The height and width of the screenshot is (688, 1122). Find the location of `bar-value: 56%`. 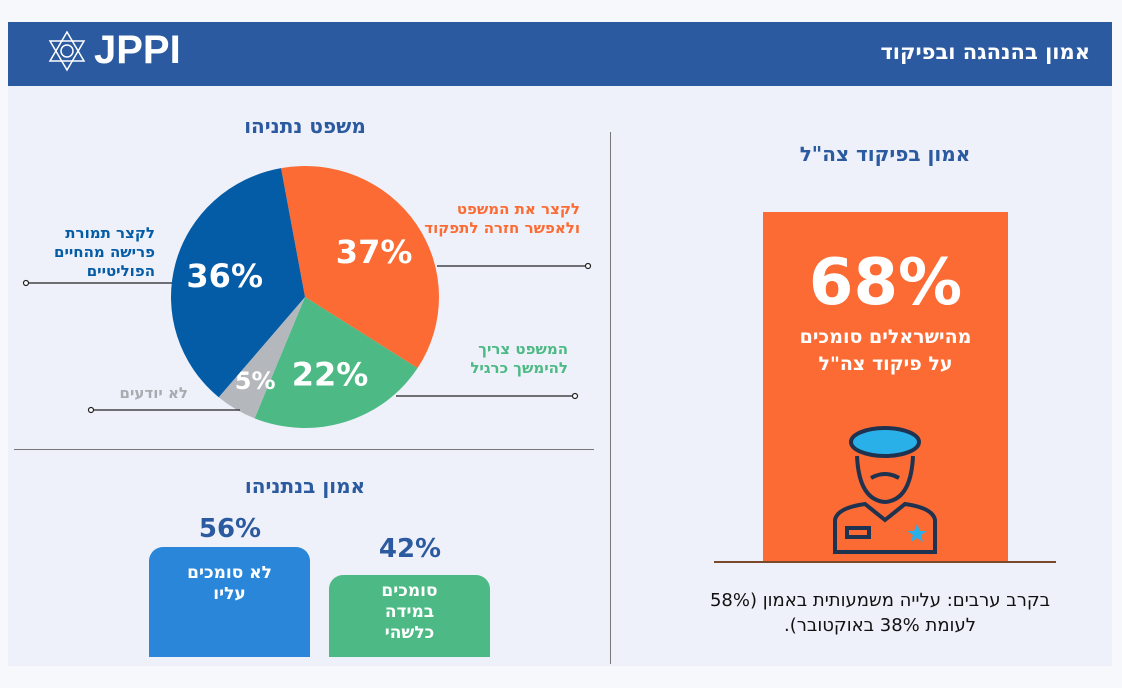

bar-value: 56% is located at coordinates (230, 529).